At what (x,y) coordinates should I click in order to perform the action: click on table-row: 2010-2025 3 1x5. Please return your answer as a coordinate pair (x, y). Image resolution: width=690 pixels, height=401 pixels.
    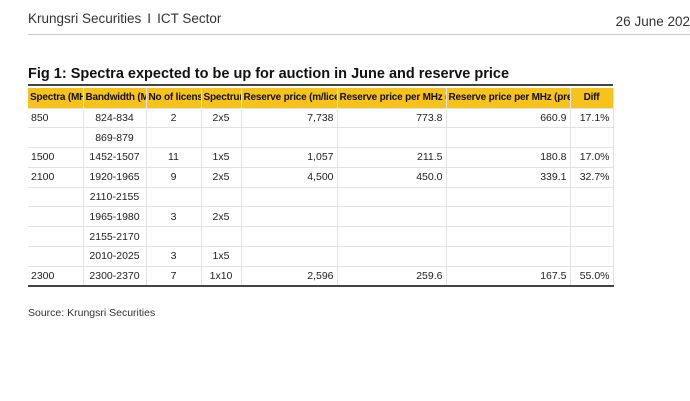
    Looking at the image, I should click on (321, 256).